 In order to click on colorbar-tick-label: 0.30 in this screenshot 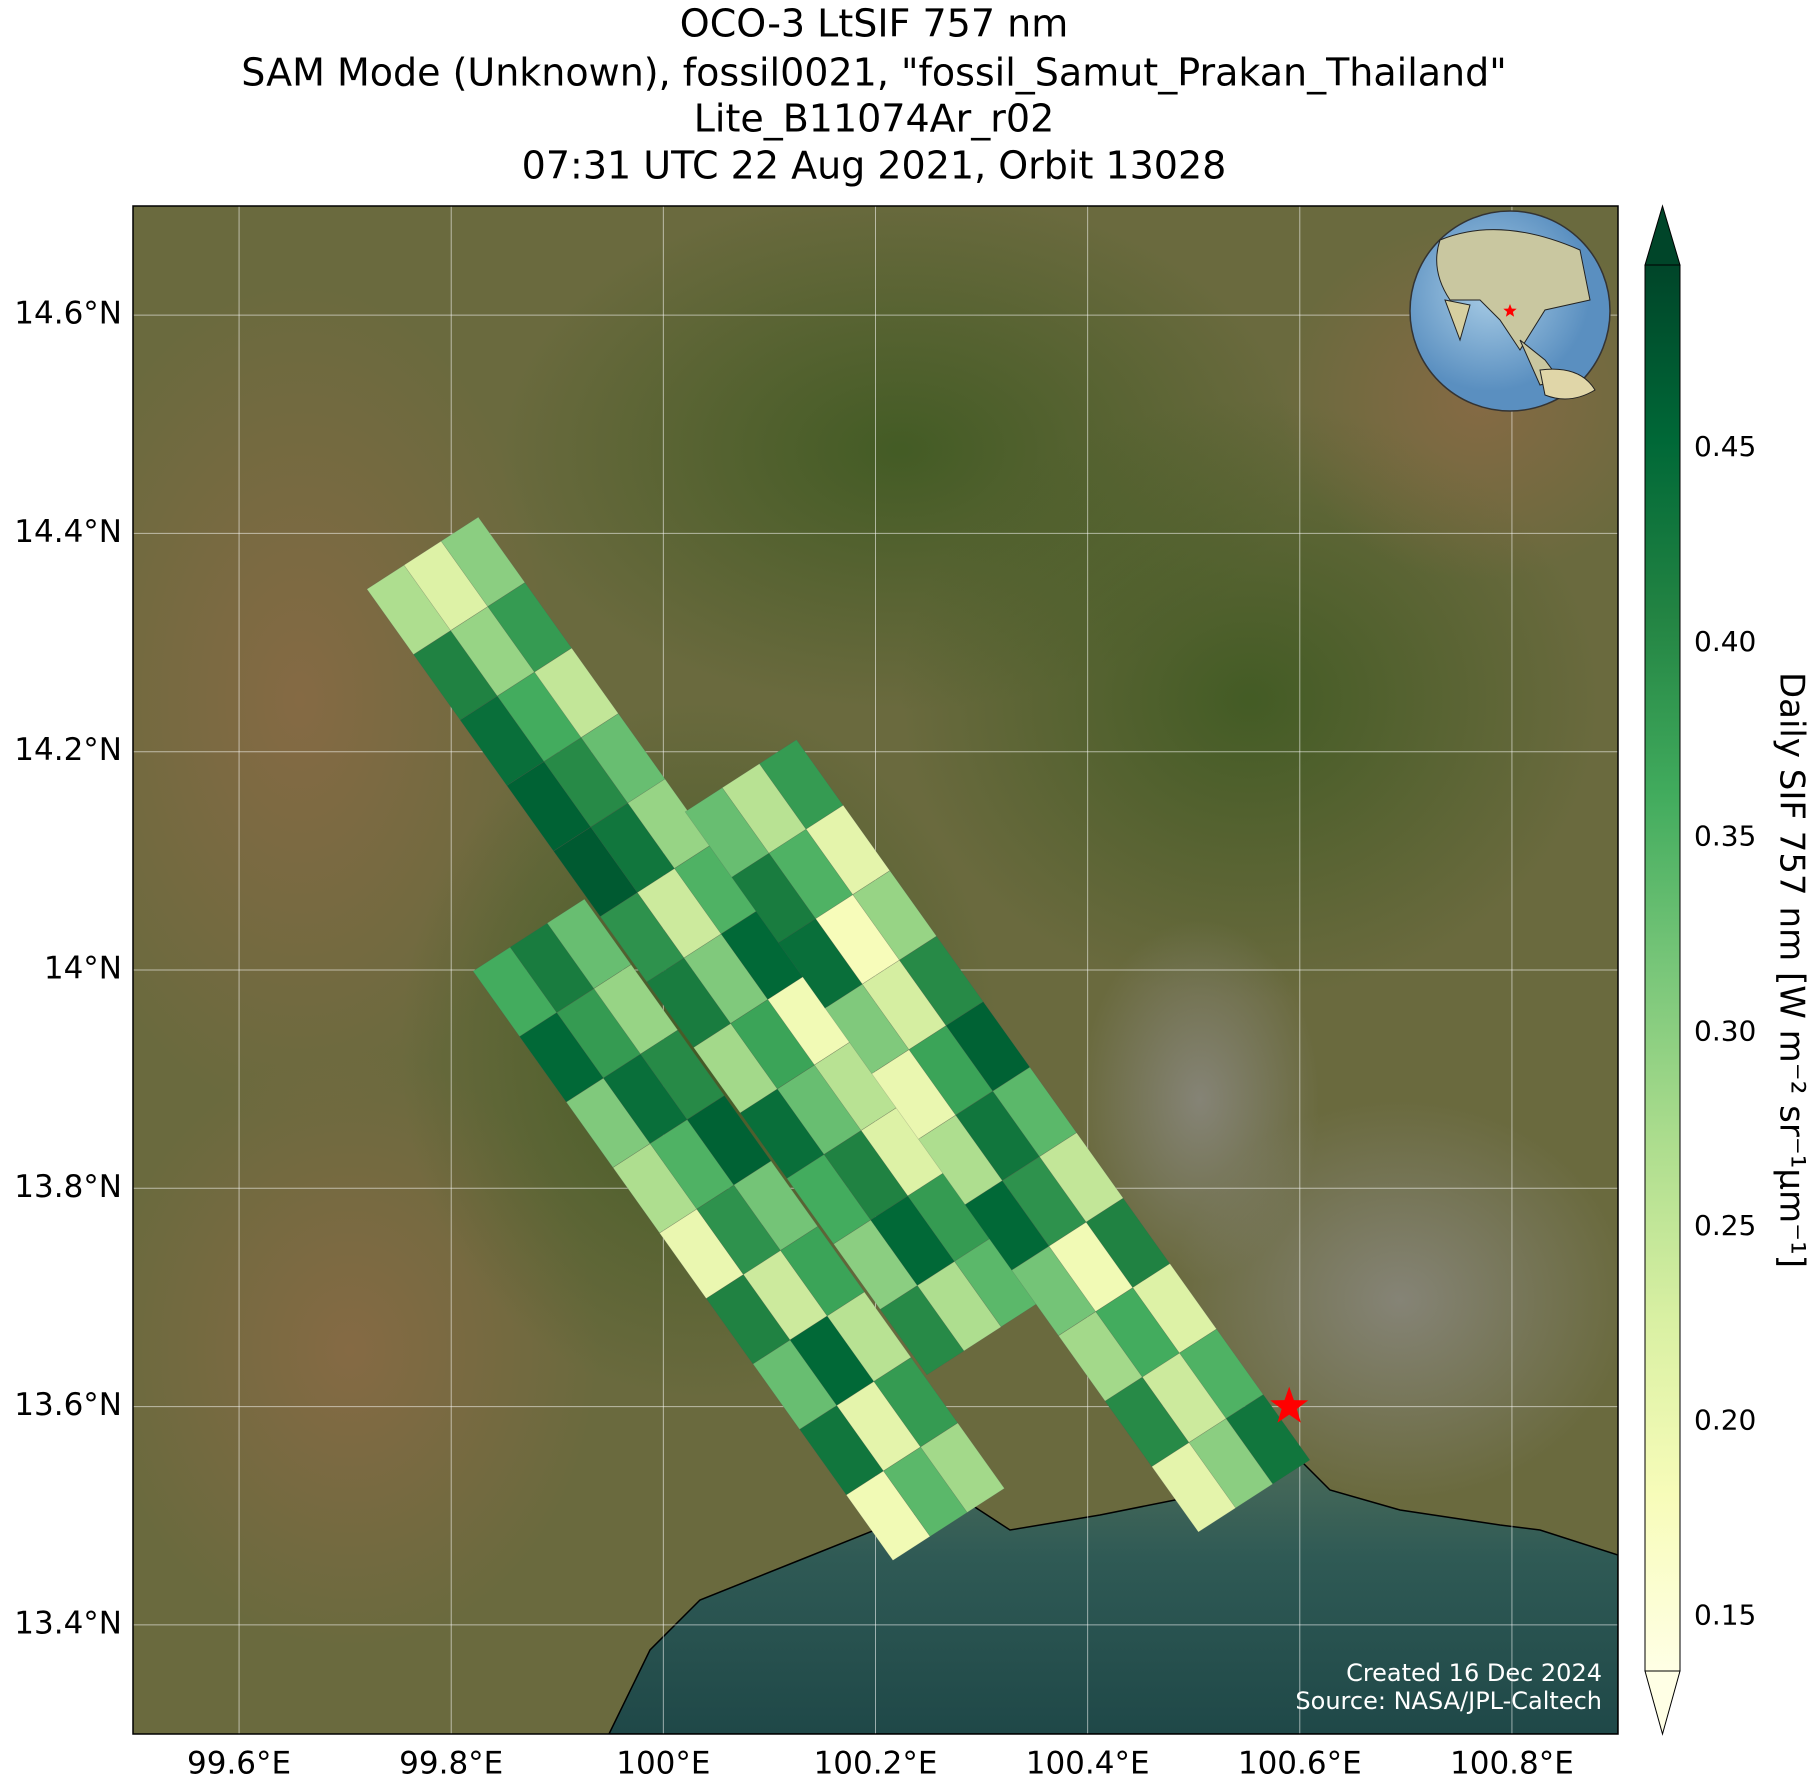, I will do `click(1725, 1030)`.